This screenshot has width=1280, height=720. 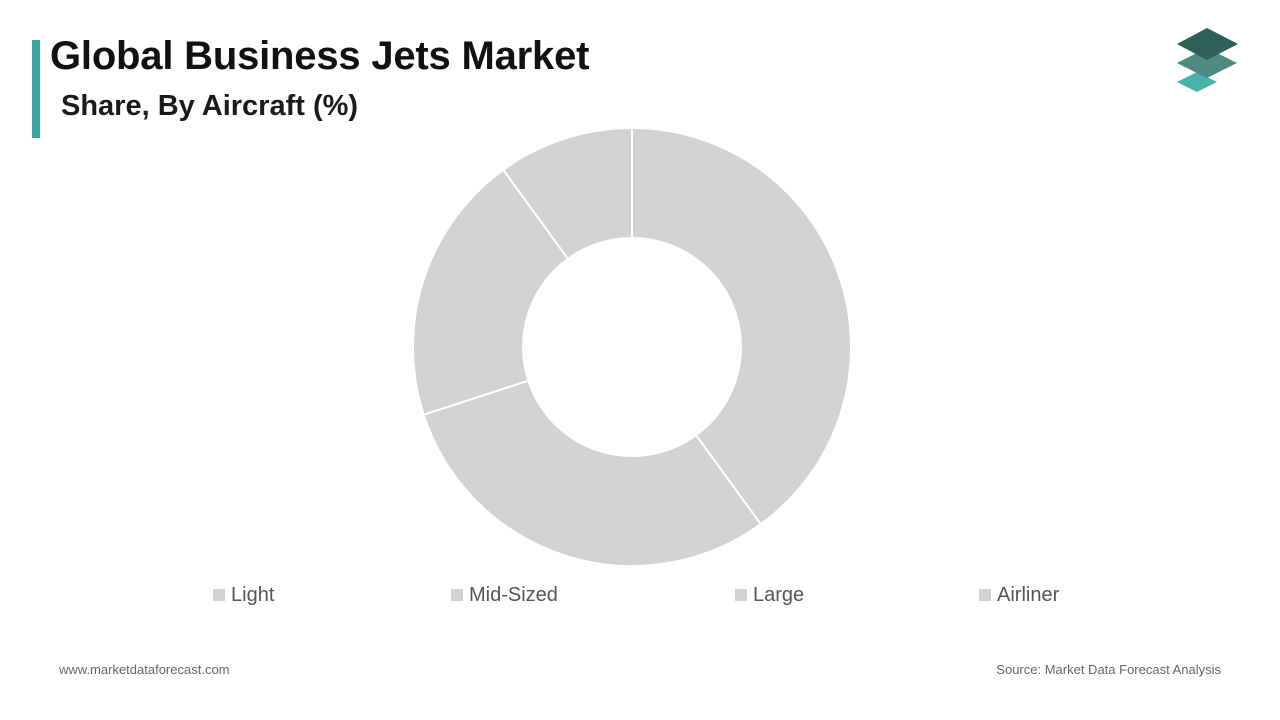 I want to click on legend-item-airliner: Airliner, so click(x=1019, y=595).